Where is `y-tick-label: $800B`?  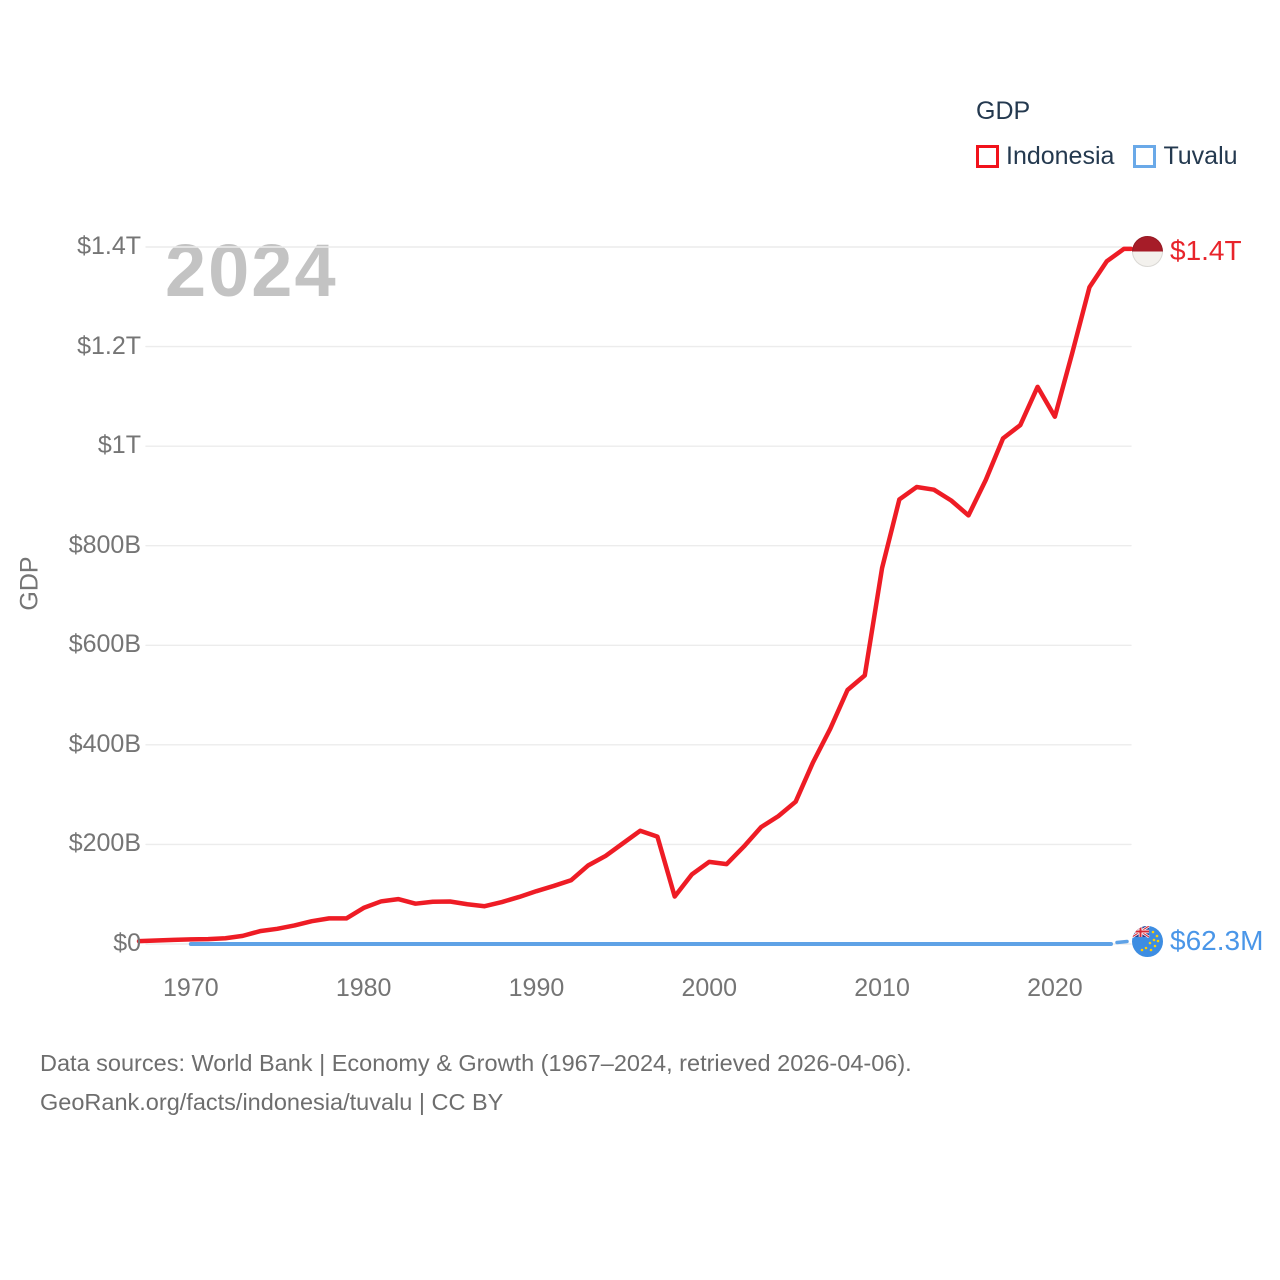
y-tick-label: $800B is located at coordinates (104, 544).